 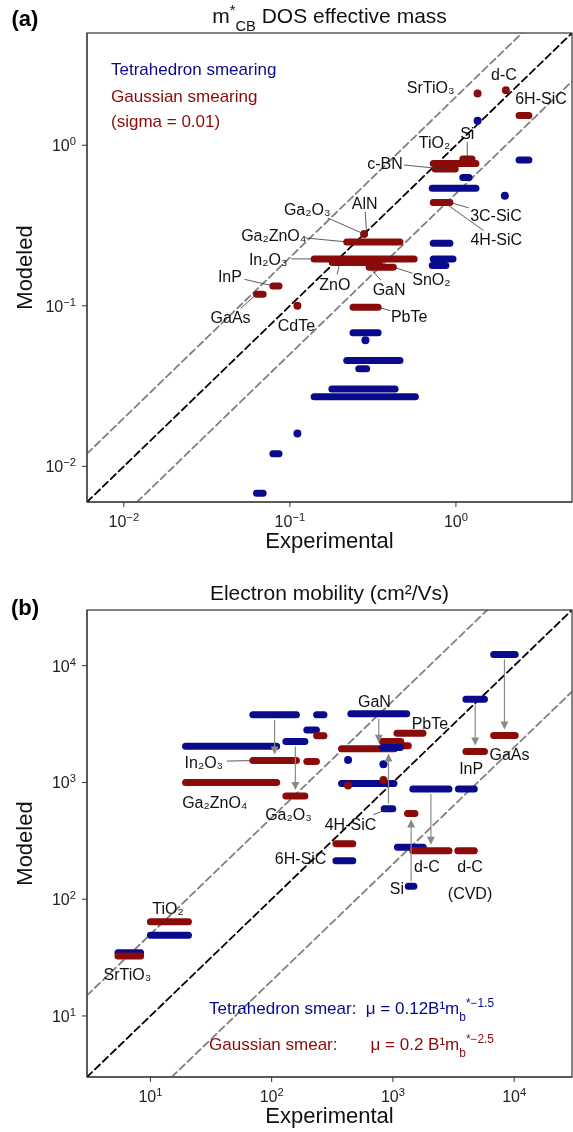 What do you see at coordinates (392, 1095) in the screenshot?
I see `x-tick-label: 10$^{3}$` at bounding box center [392, 1095].